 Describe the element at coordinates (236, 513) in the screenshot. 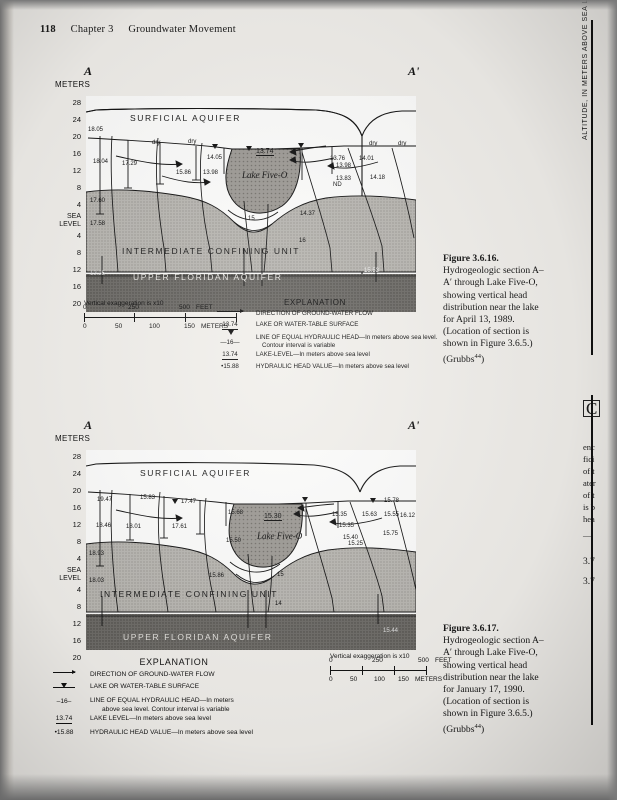

I see `head-value: 15.68` at that location.